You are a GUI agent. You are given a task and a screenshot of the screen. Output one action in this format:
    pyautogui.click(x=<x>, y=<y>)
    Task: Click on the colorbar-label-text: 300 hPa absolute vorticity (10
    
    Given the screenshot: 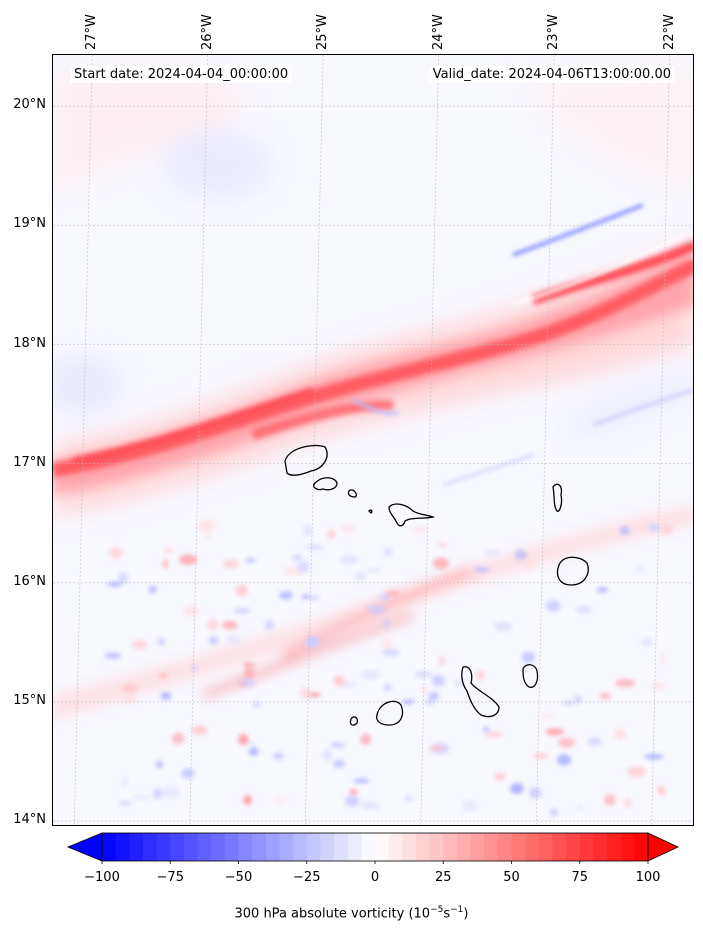 What is the action you would take?
    pyautogui.click(x=332, y=914)
    